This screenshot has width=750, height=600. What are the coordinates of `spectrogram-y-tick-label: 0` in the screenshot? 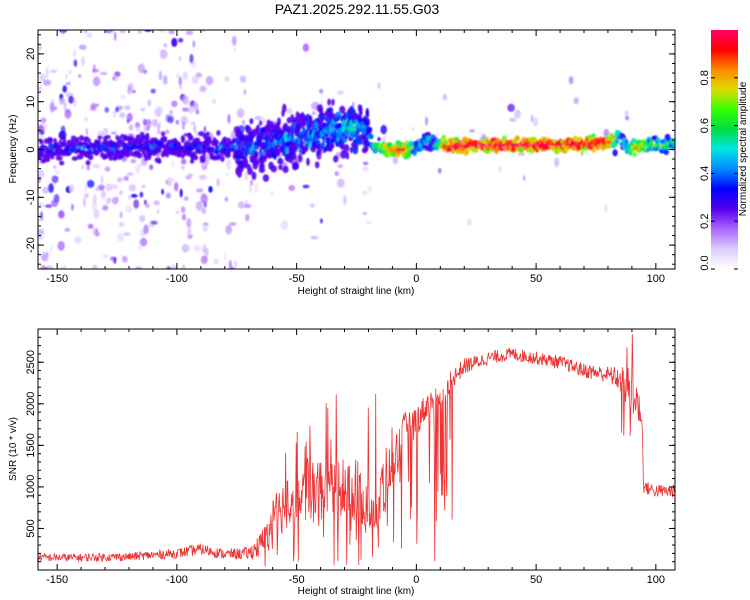 It's located at (31, 149).